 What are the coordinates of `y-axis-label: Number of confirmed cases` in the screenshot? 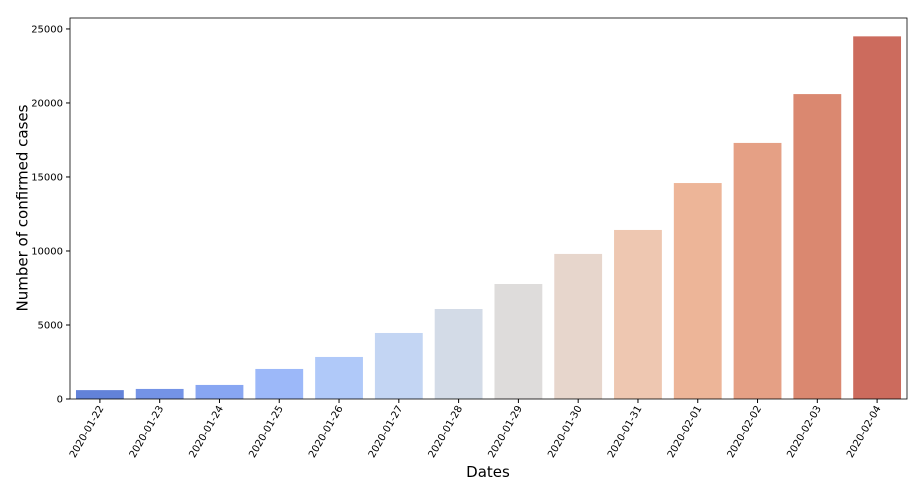 It's located at (23, 207).